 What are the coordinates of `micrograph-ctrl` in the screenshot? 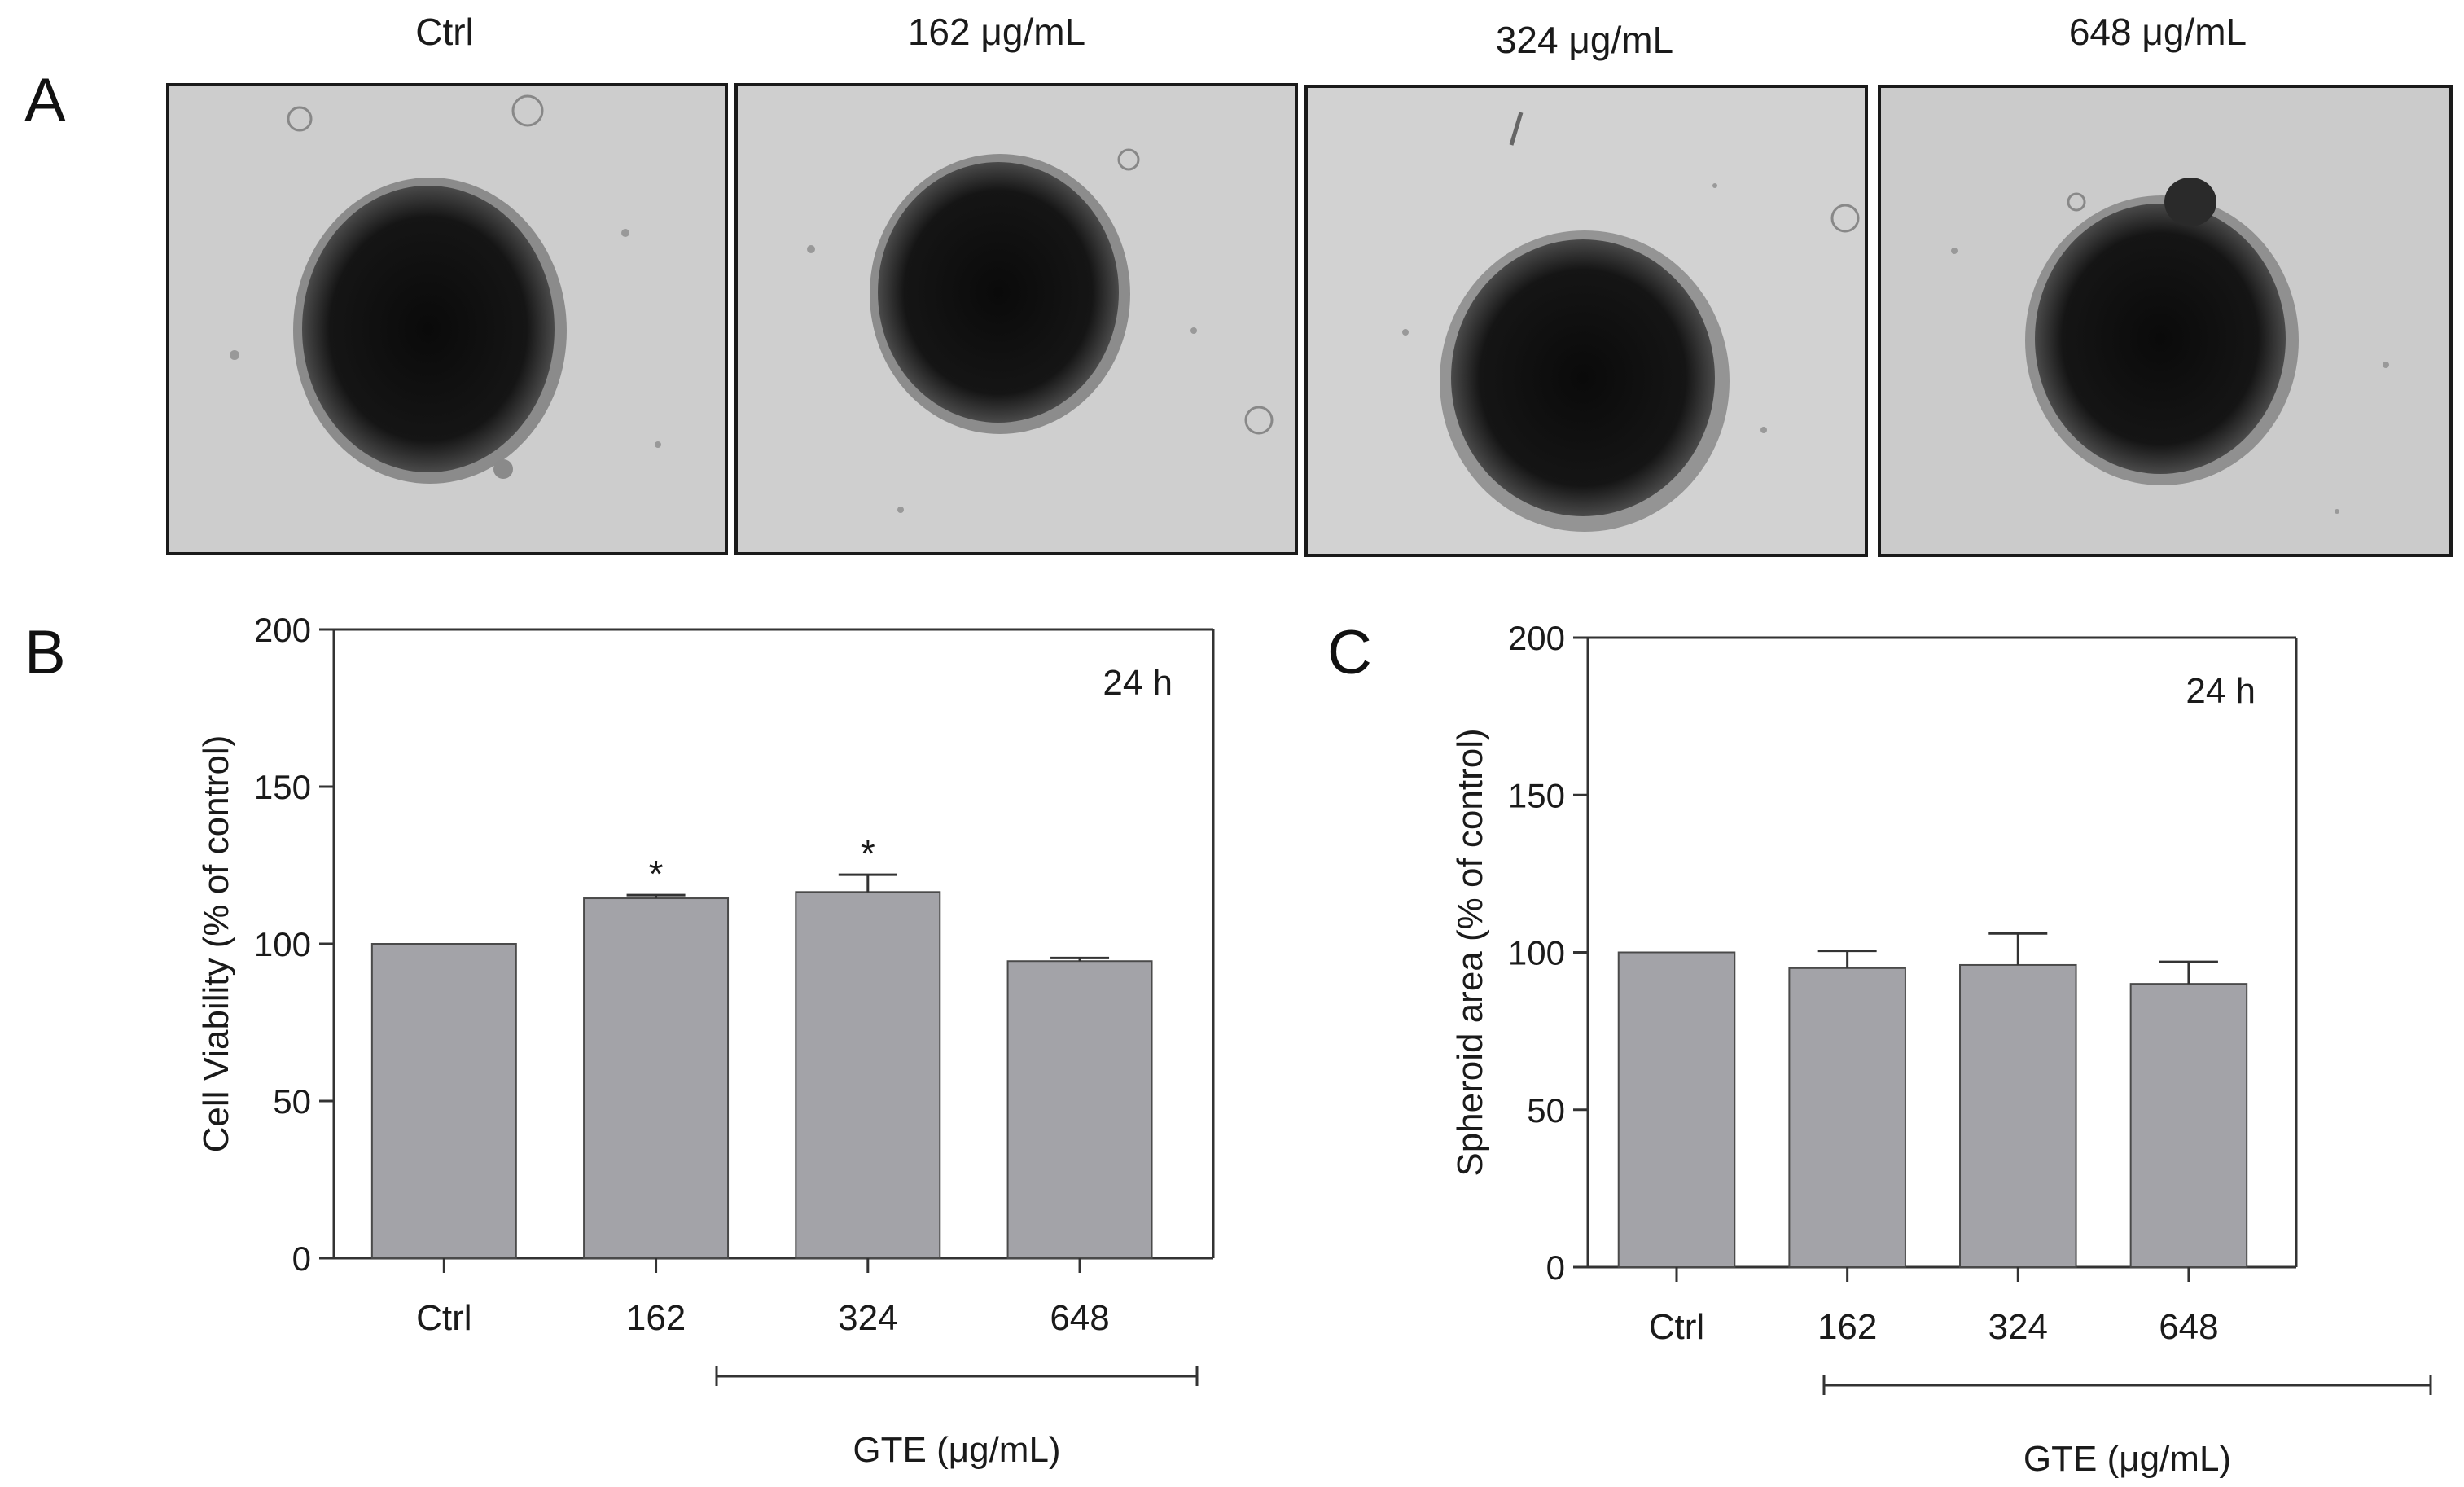 It's located at (447, 319).